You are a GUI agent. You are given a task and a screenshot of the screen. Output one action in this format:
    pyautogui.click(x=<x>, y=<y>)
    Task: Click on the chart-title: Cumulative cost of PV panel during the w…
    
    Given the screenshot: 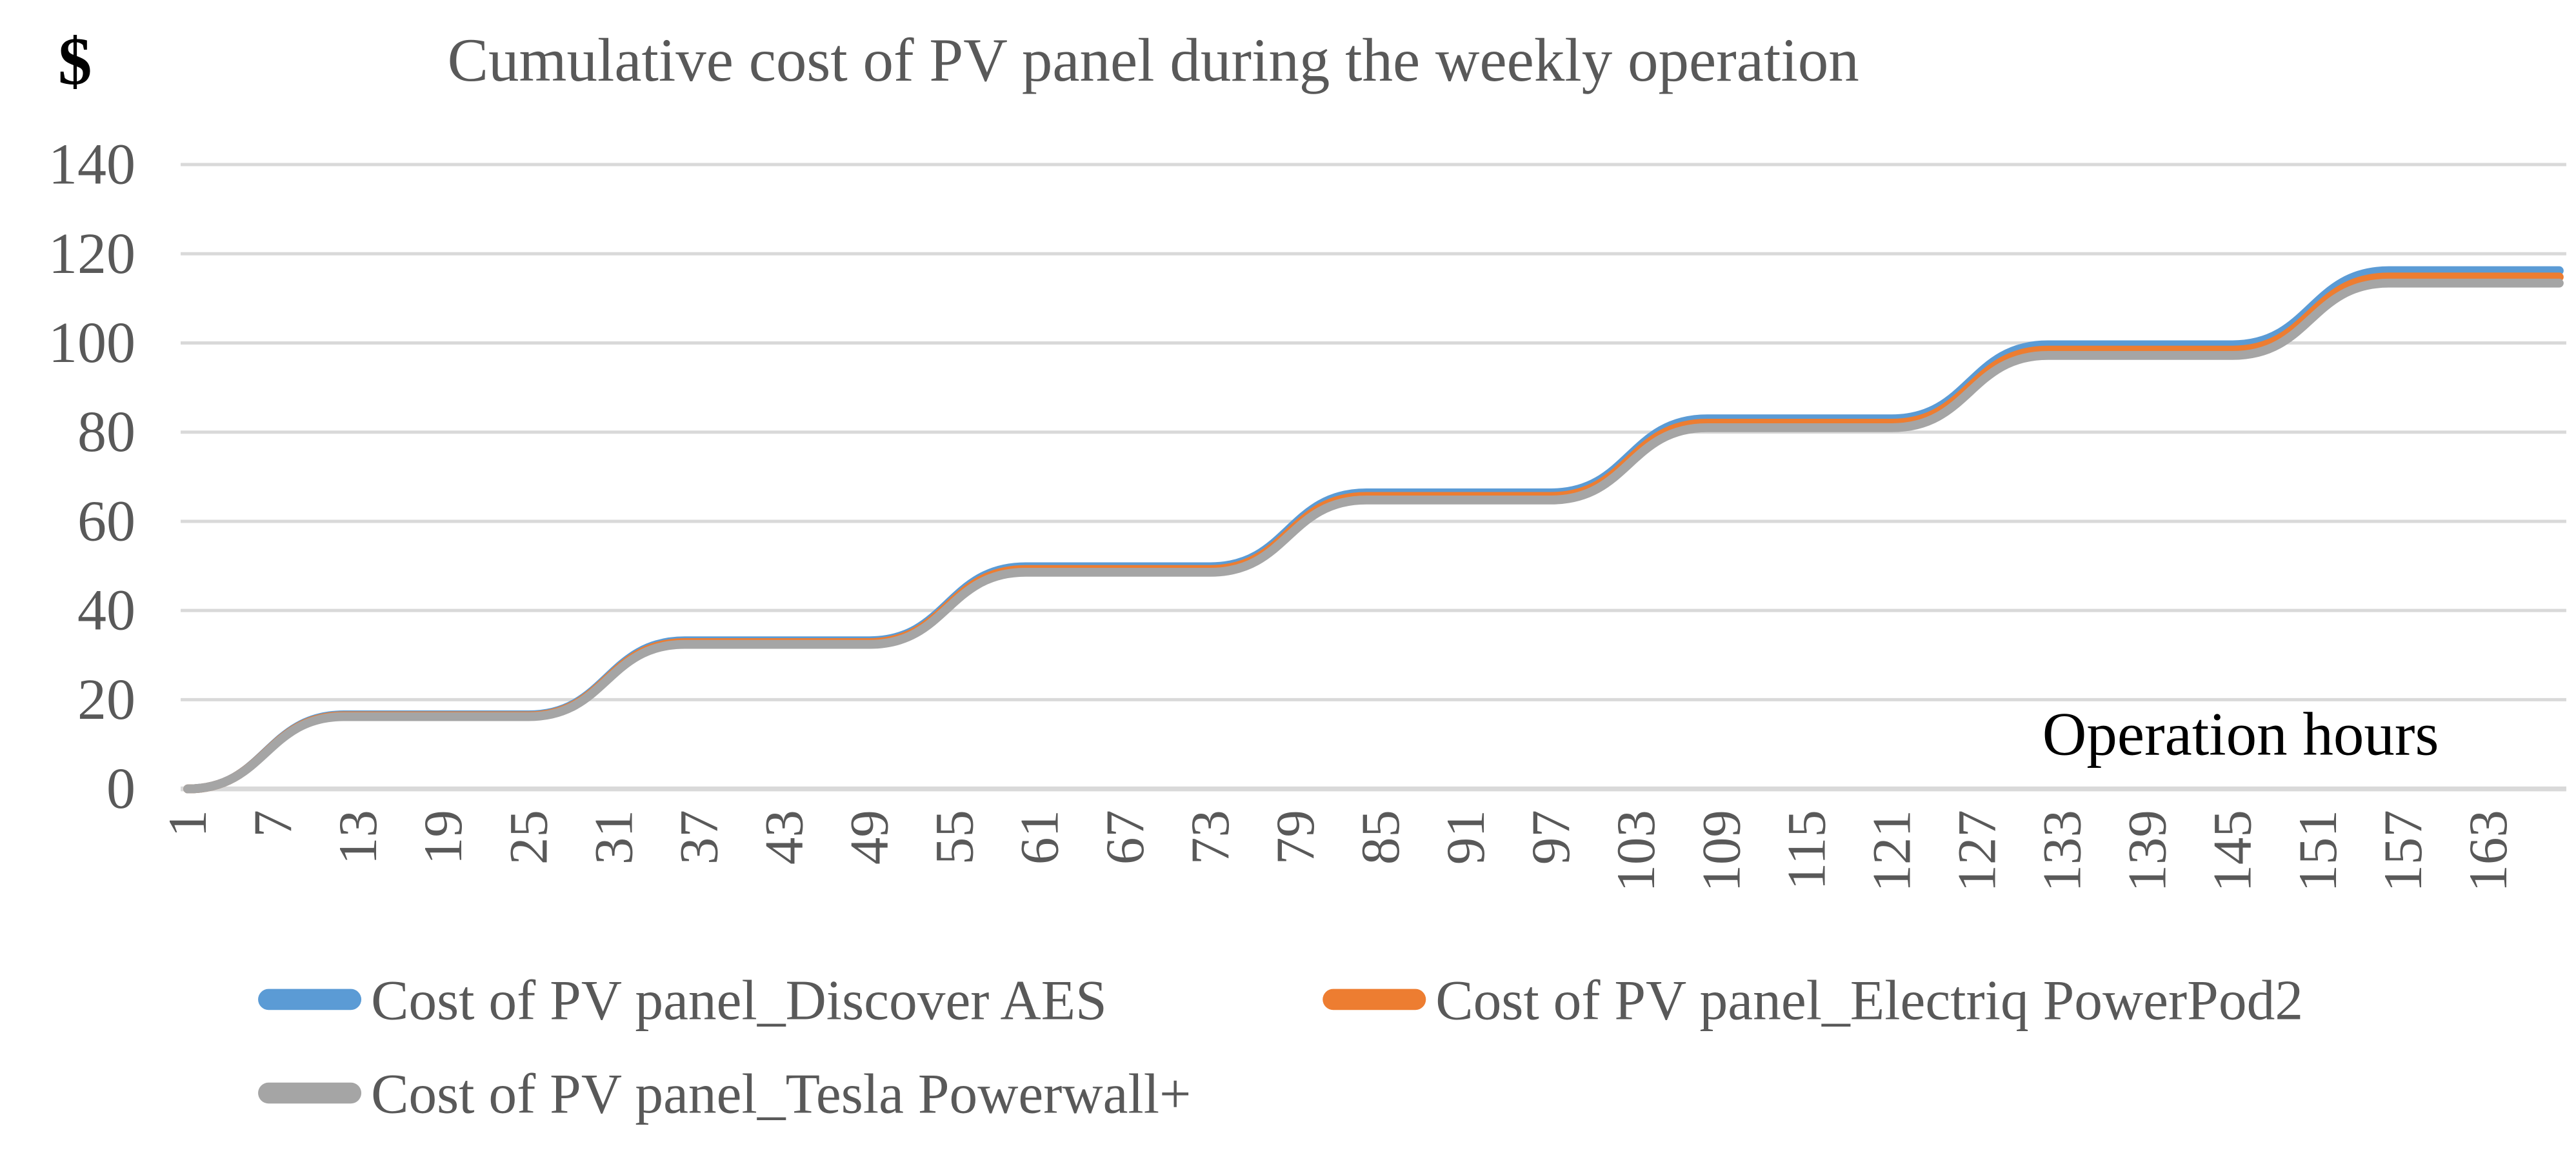 What is the action you would take?
    pyautogui.click(x=1153, y=60)
    